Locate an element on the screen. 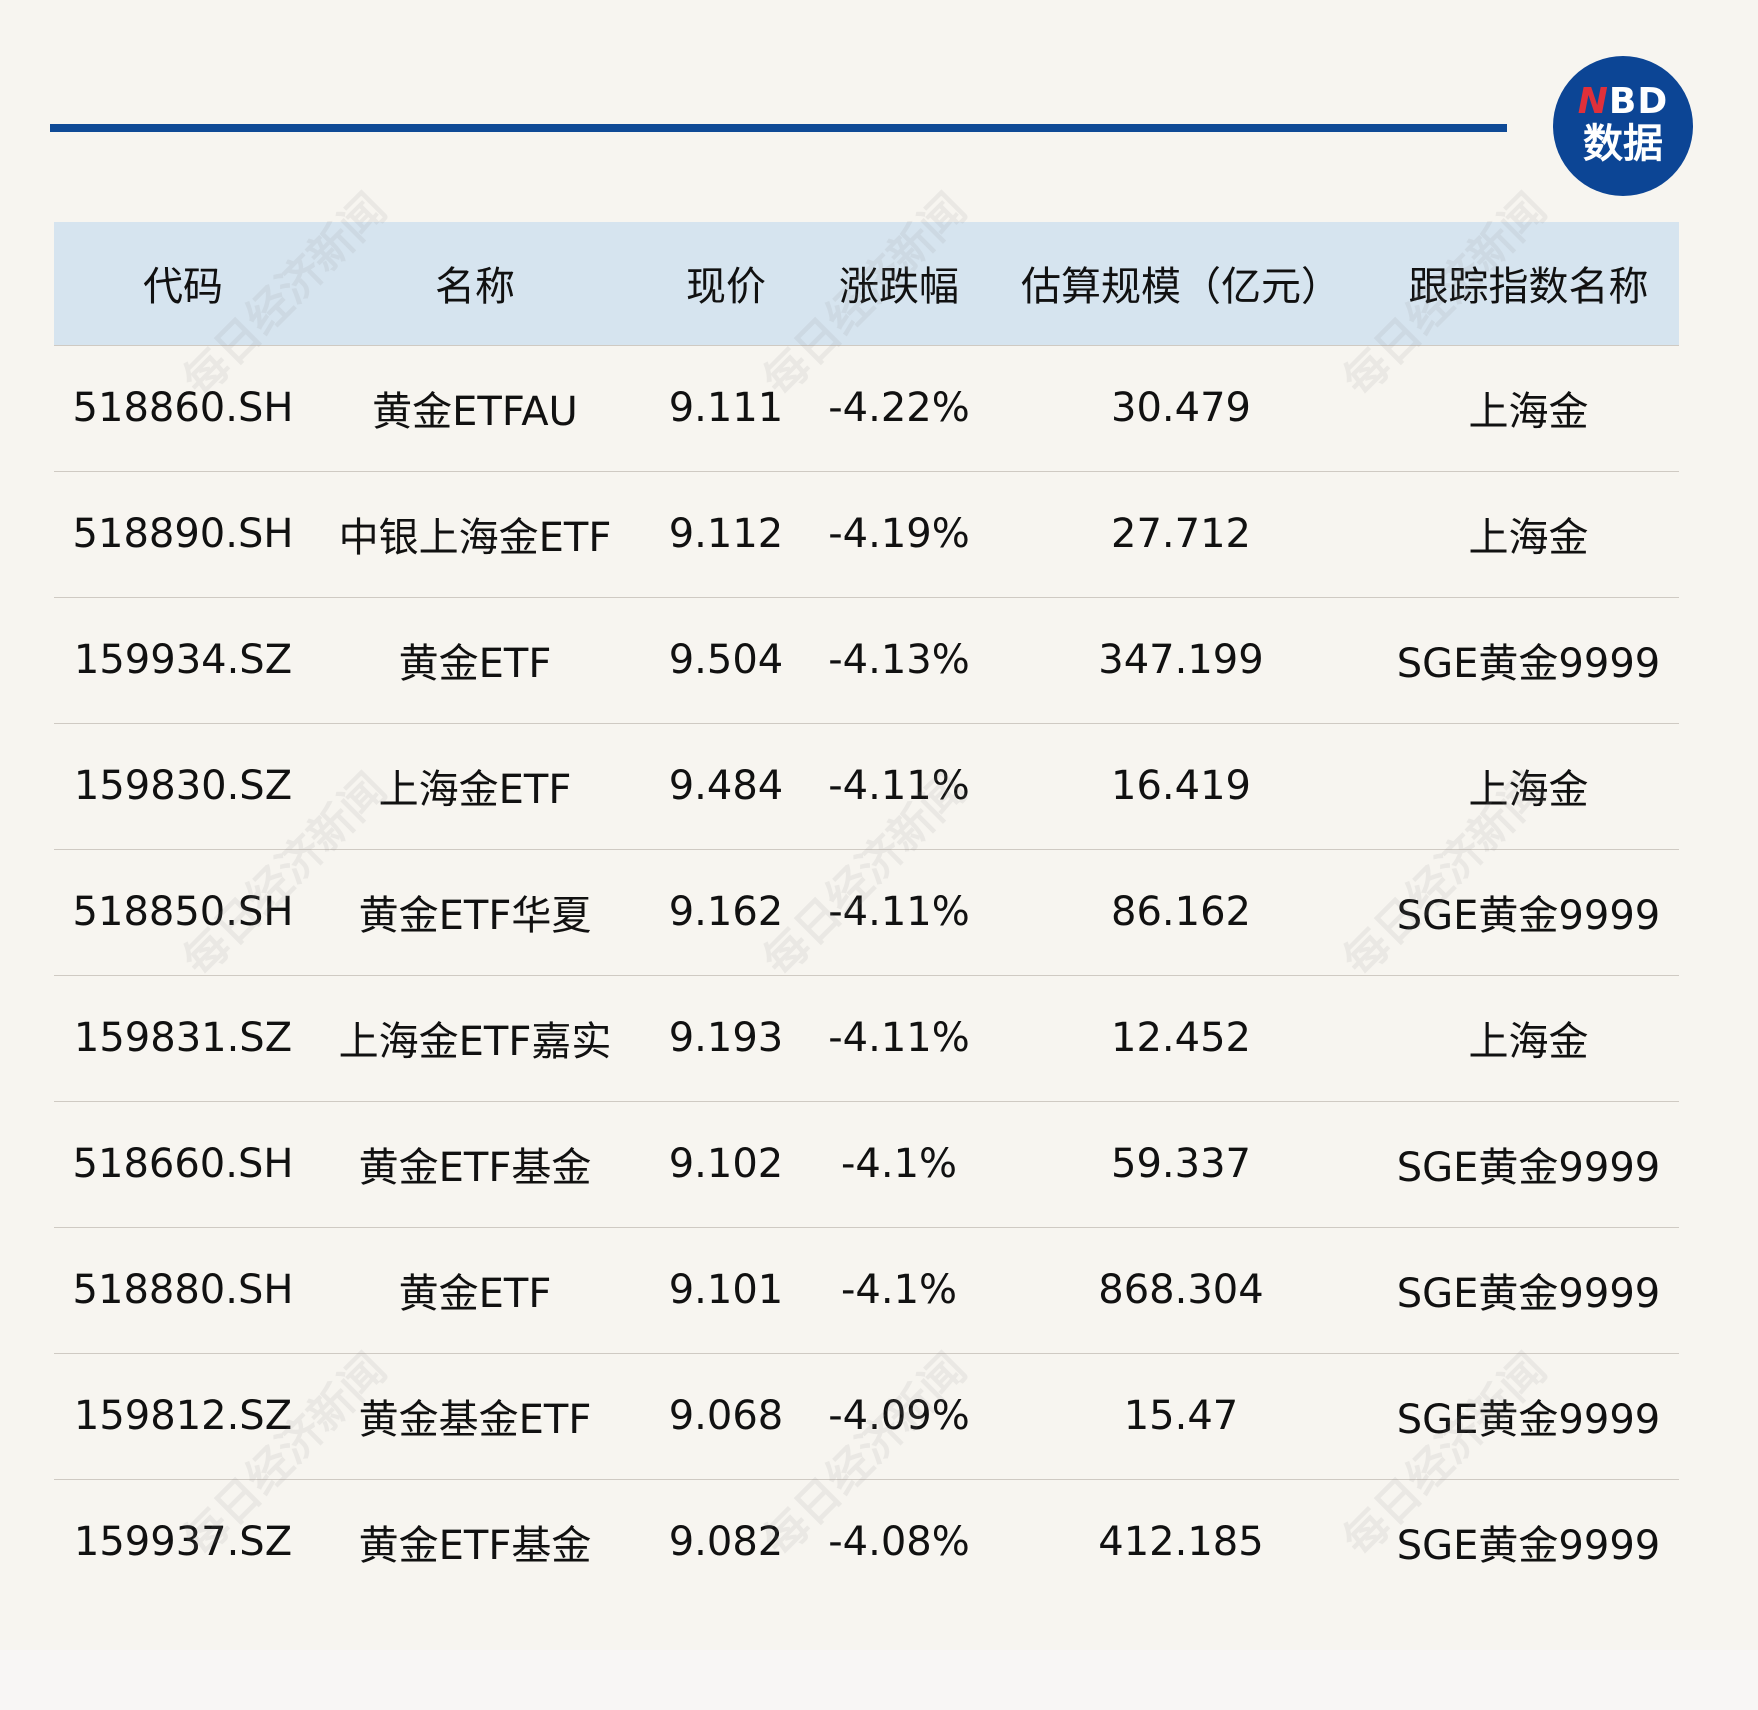 The image size is (1758, 1710). cell-change: -4.08% is located at coordinates (899, 1542).